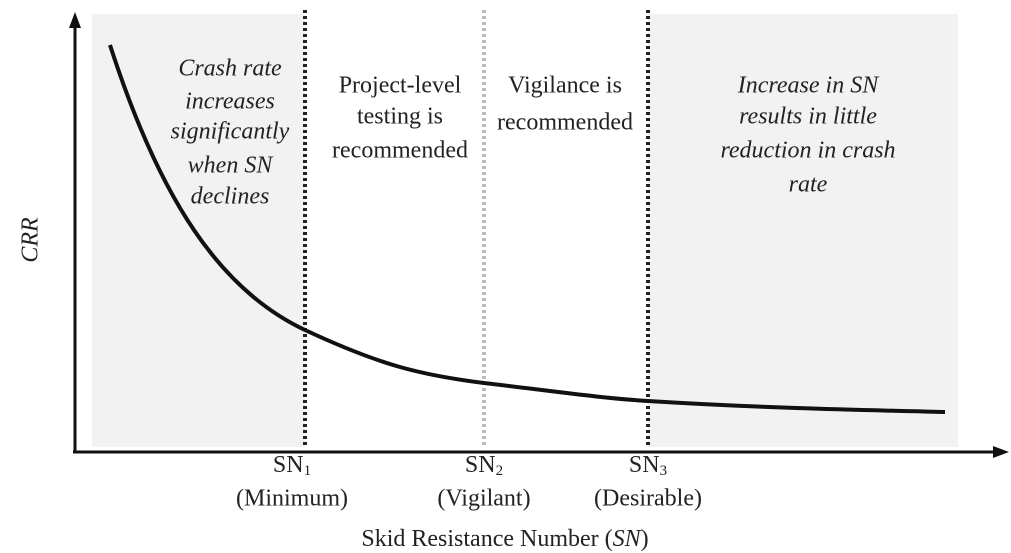 The width and height of the screenshot is (1011, 553). Describe the element at coordinates (230, 102) in the screenshot. I see `region-text: increases` at that location.